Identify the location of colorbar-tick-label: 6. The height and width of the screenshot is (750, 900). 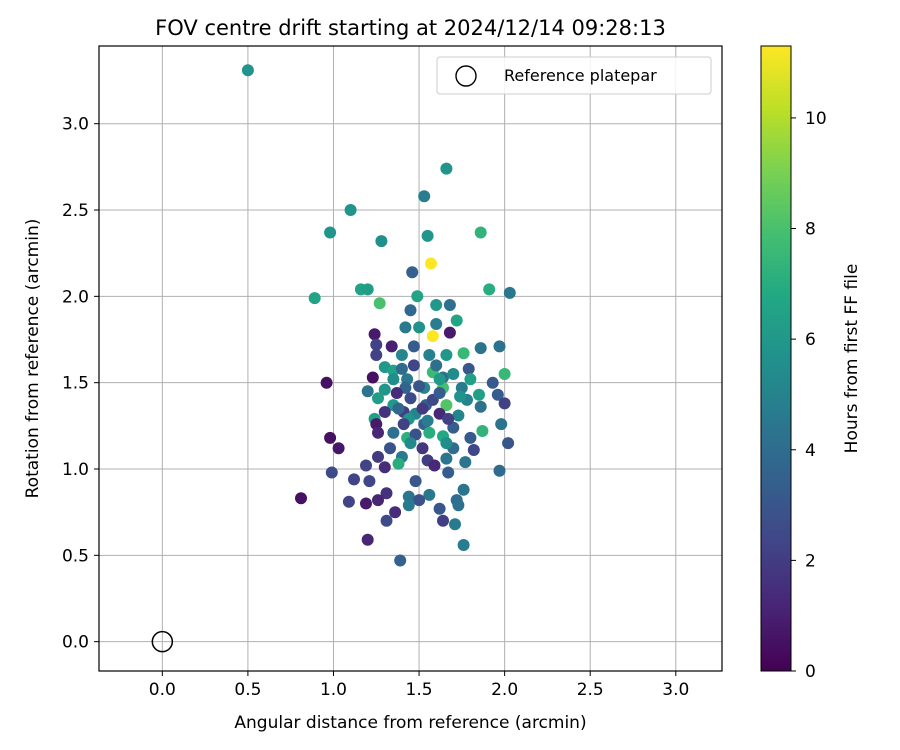
(810, 340).